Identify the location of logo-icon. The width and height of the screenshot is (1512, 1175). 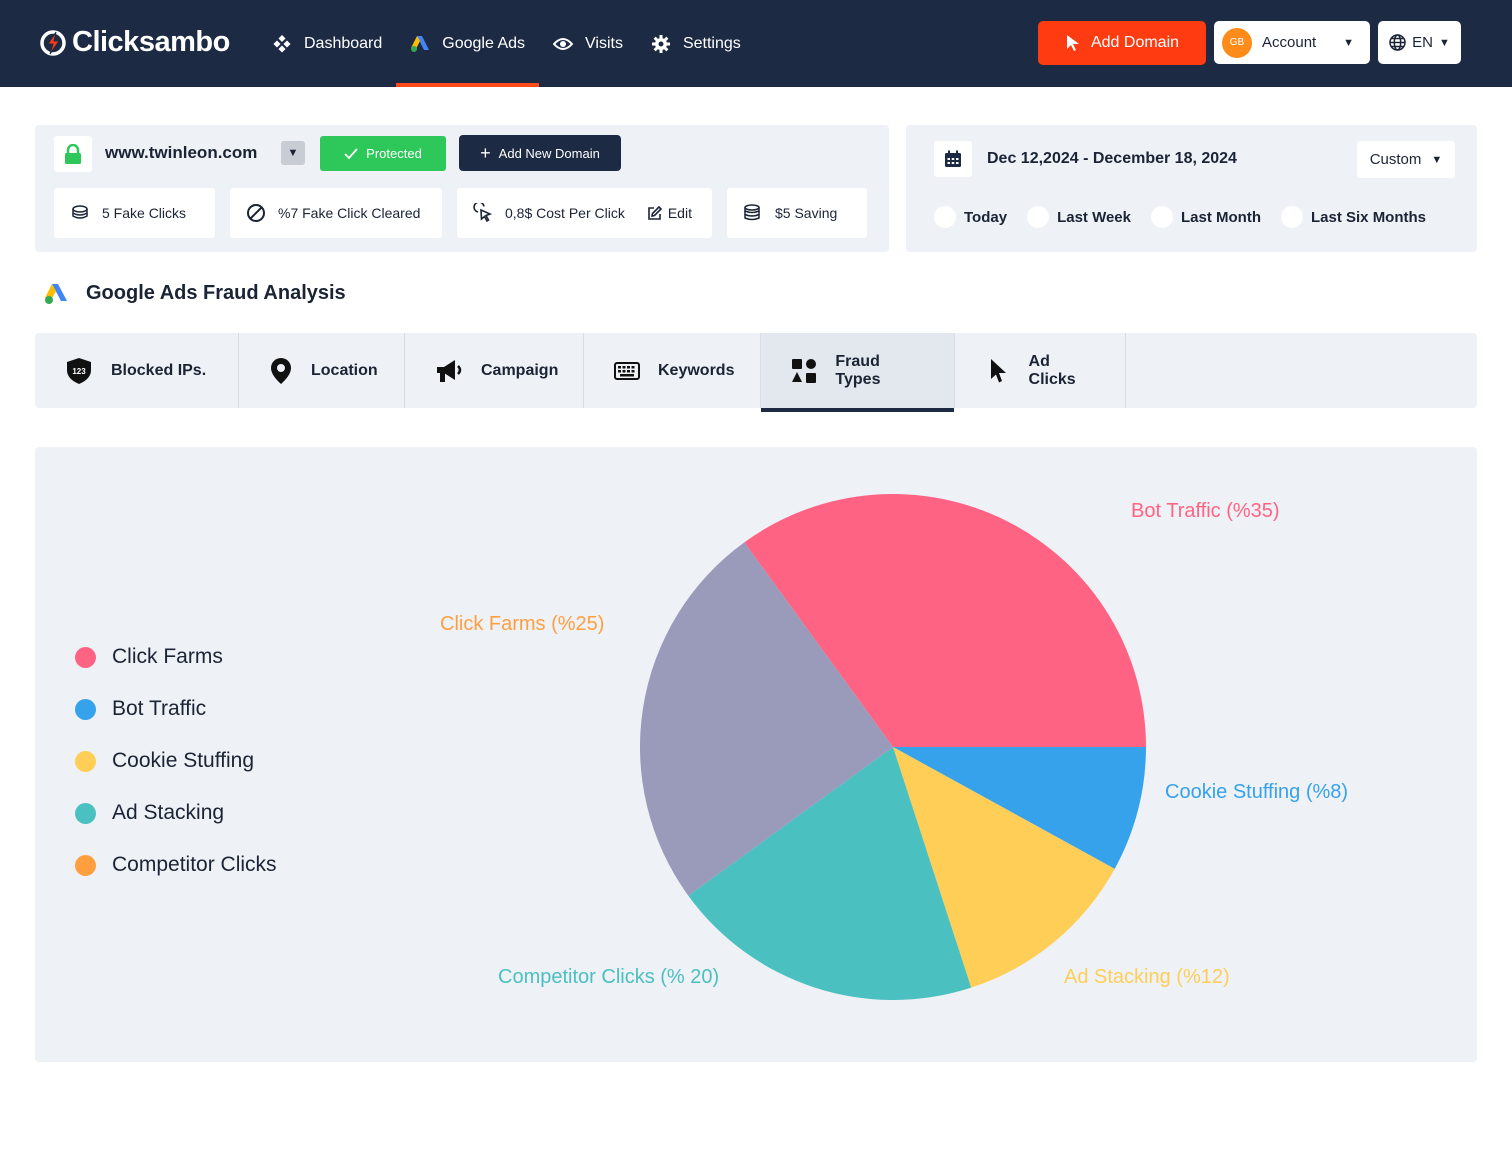
(53, 42).